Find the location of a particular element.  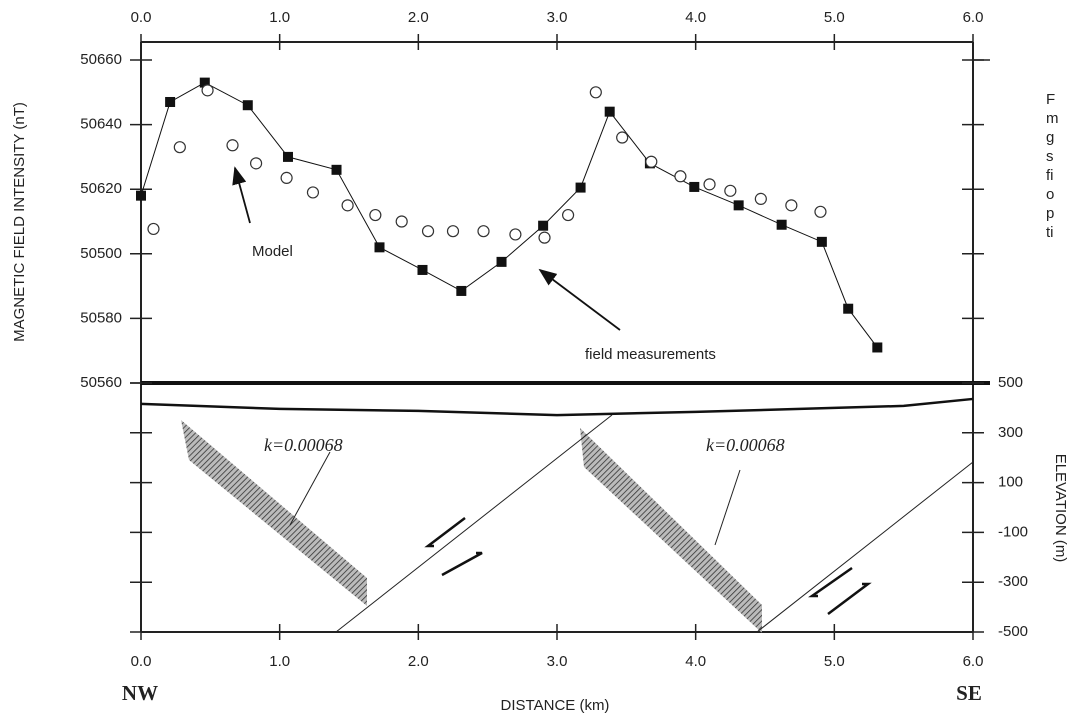

y-tick-label: 50560 is located at coordinates (101, 382).